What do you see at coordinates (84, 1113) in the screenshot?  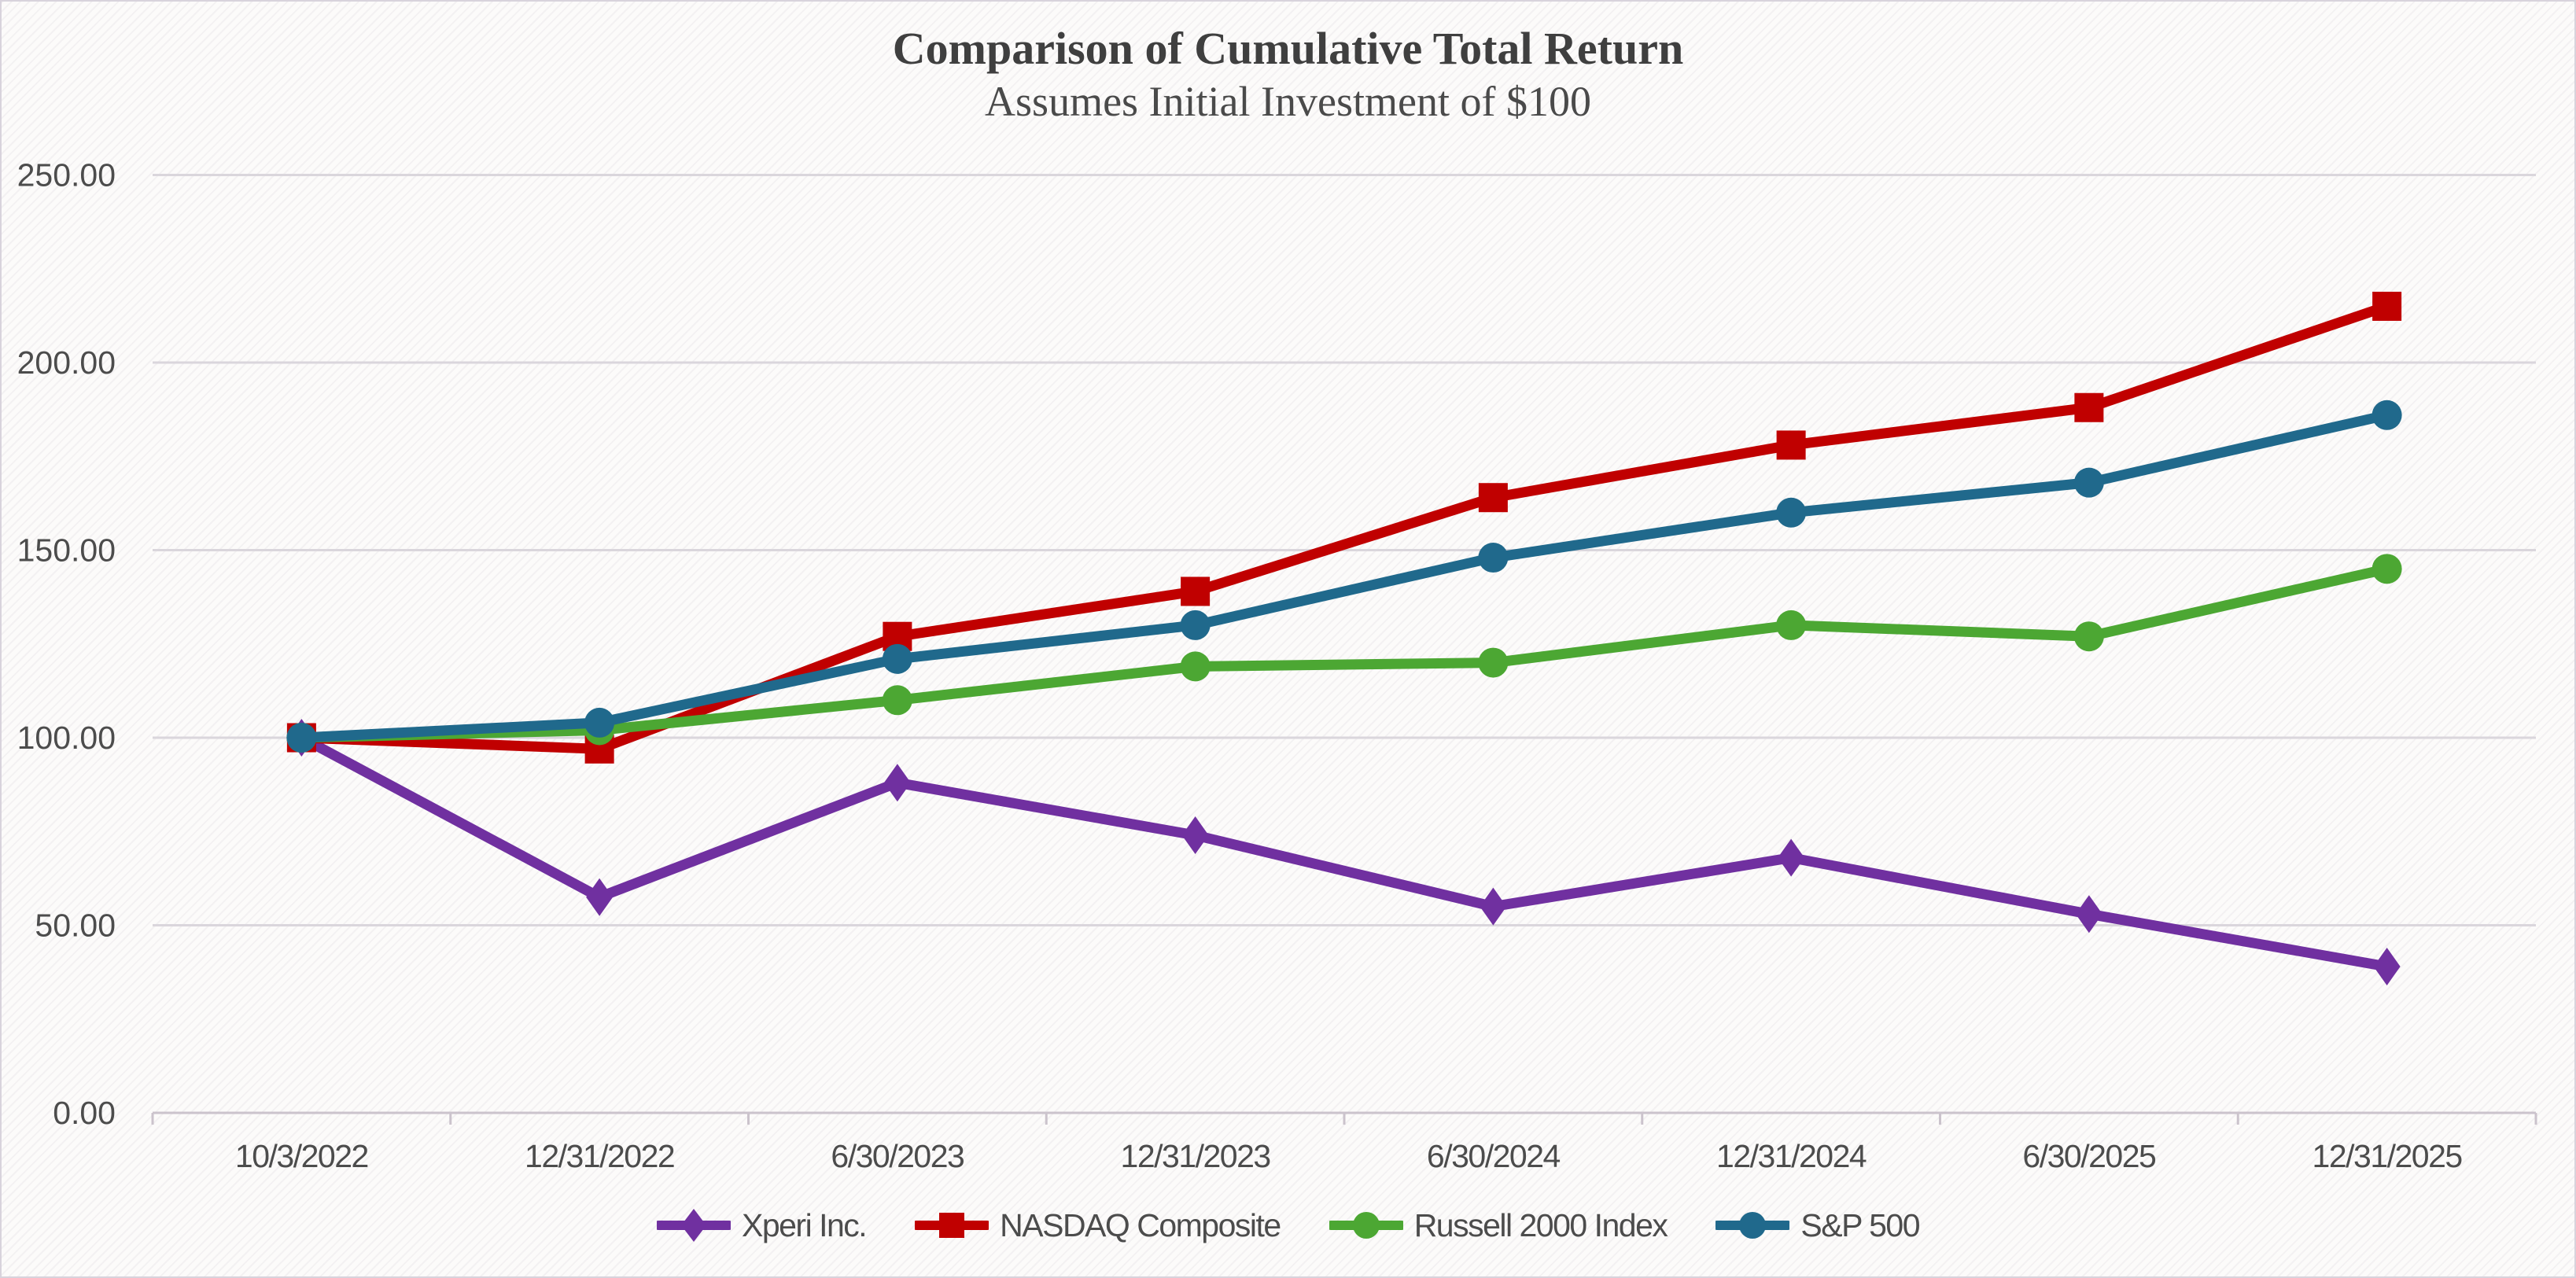 I see `y-tick-label: 0.00` at bounding box center [84, 1113].